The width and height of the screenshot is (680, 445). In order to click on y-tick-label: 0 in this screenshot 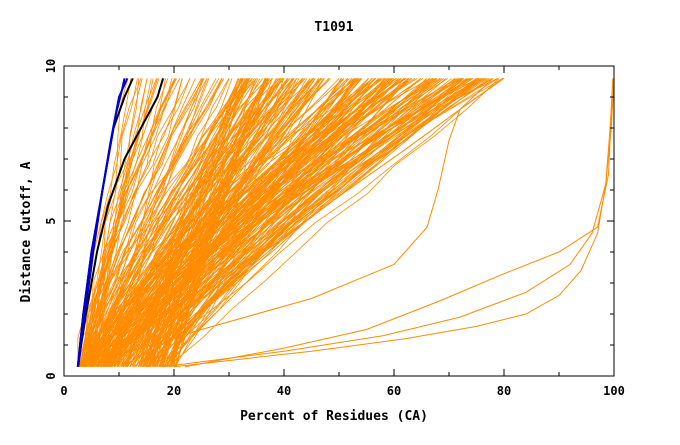, I will do `click(51, 375)`.